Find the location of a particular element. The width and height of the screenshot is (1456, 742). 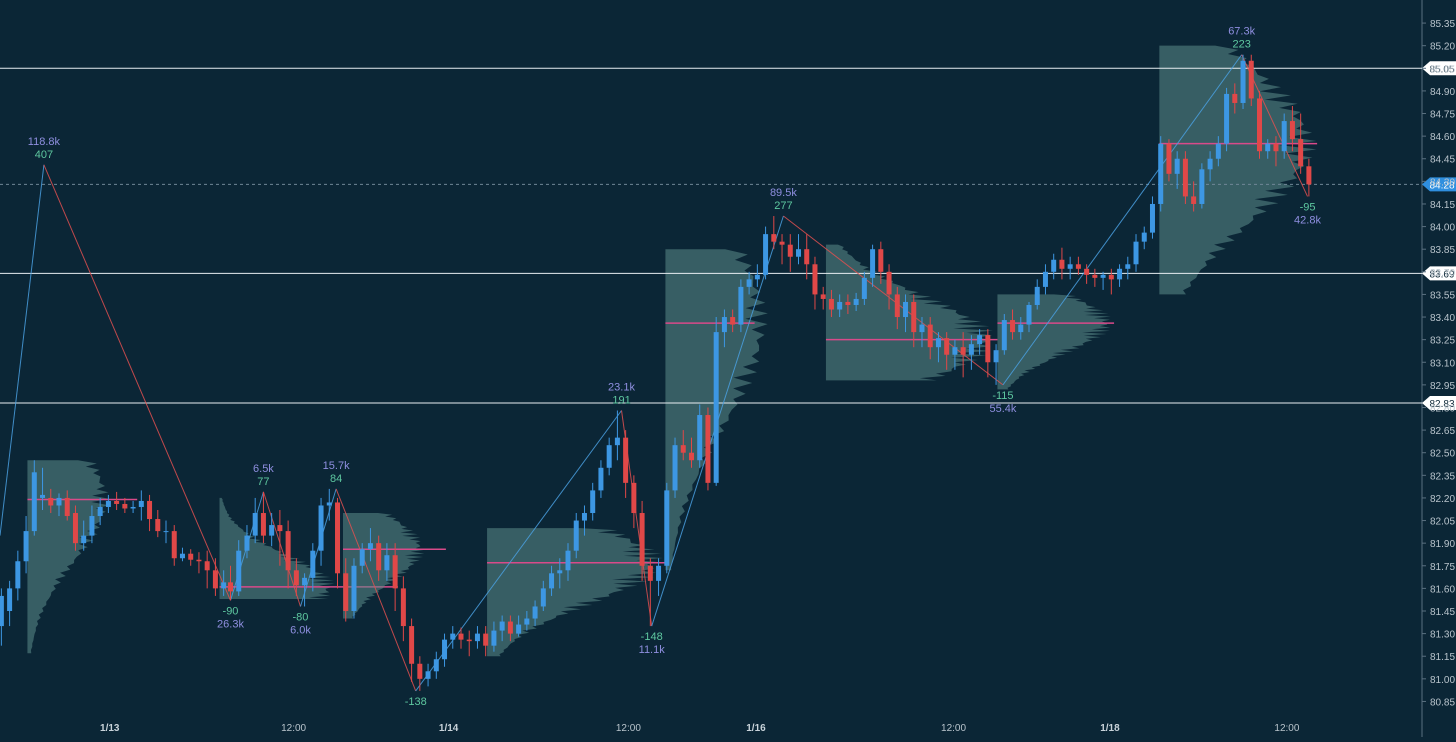

y-tick-label-0: 80.85 is located at coordinates (1442, 702).